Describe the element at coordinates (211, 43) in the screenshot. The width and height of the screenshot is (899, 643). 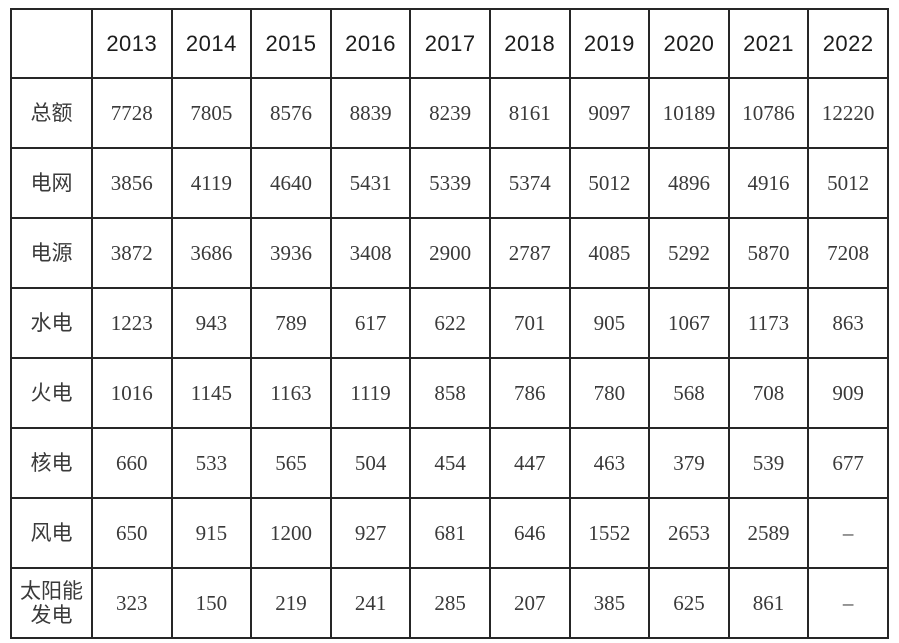
I see `year-header-2014: 2014` at that location.